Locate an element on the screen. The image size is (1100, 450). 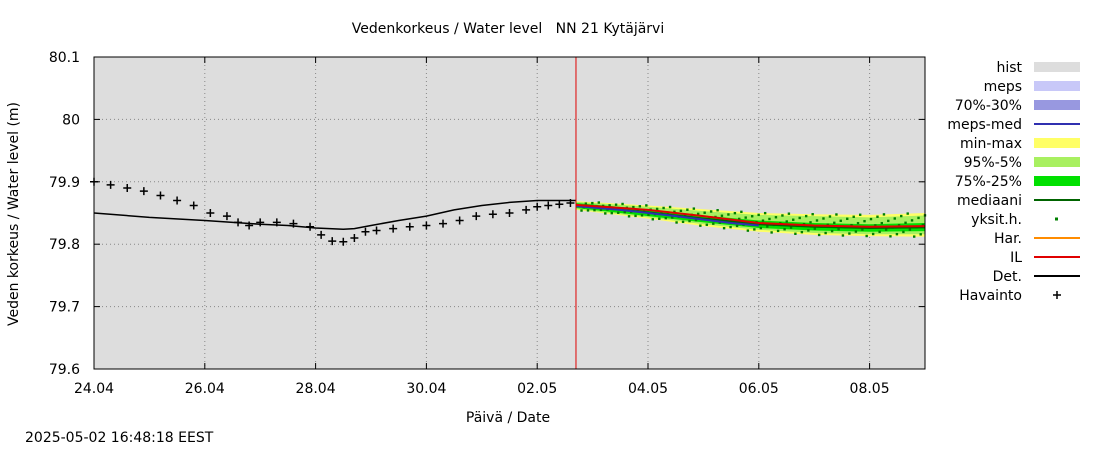
legend-label: 95%-5% is located at coordinates (993, 163).